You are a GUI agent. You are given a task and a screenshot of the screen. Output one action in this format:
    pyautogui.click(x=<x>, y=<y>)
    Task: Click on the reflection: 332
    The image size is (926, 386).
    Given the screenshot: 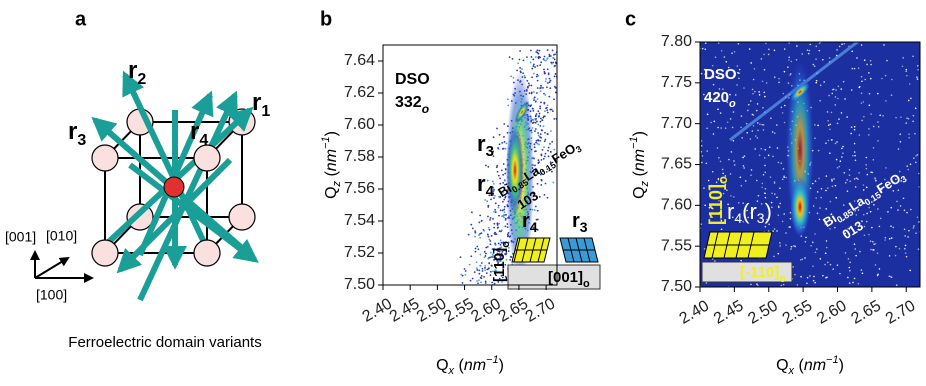 What is the action you would take?
    pyautogui.click(x=408, y=102)
    